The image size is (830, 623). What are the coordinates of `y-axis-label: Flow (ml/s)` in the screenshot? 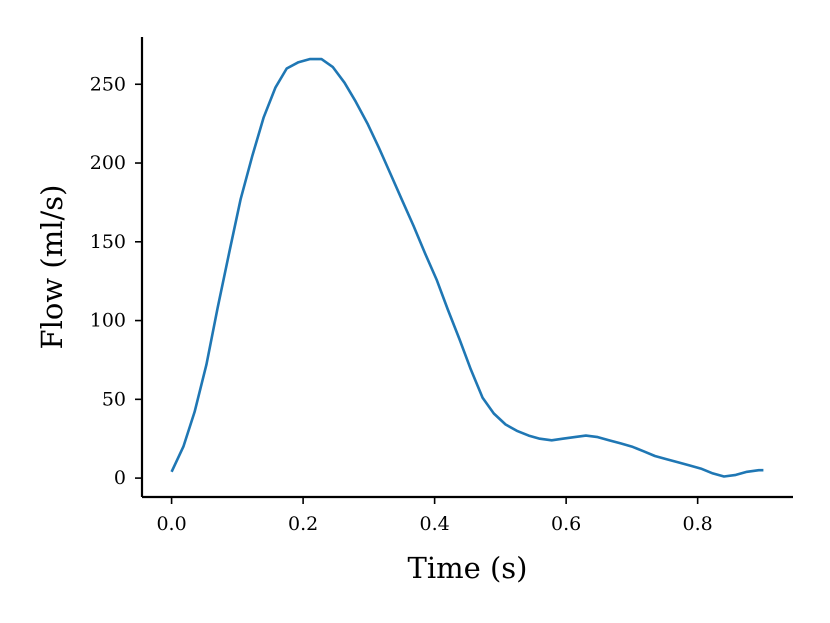 It's located at (52, 267).